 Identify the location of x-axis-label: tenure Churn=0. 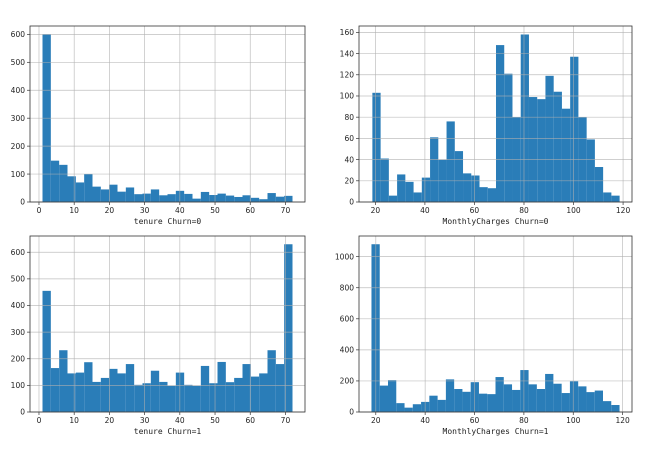
(168, 221).